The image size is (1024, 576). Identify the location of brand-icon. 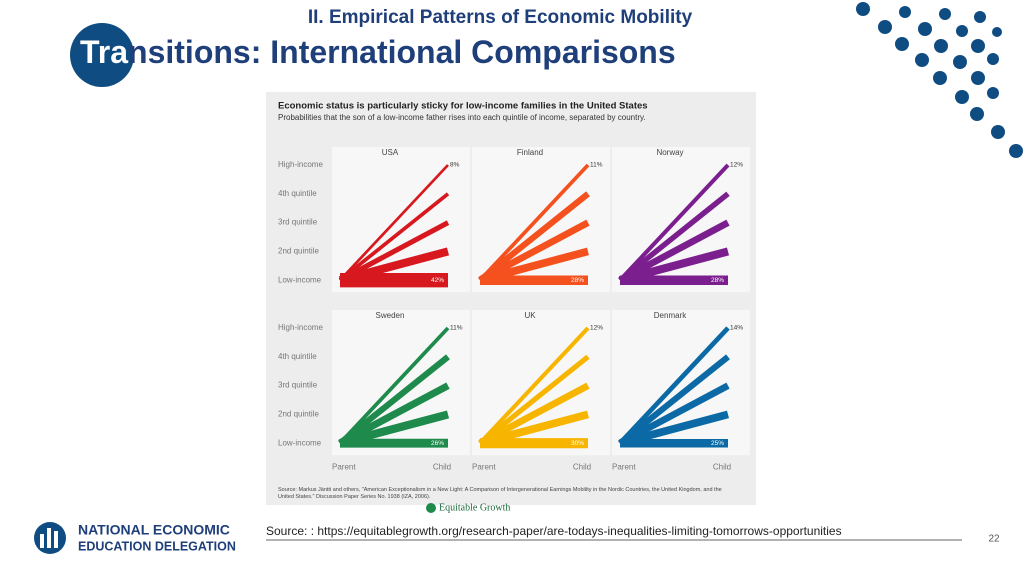
(431, 508).